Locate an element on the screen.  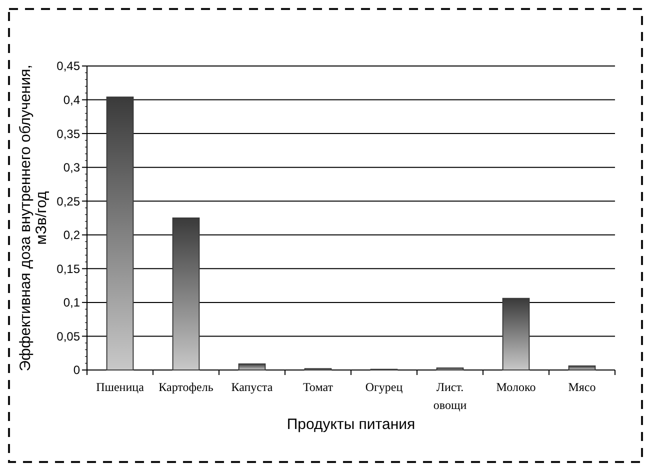
y-tick-label: 0,1 is located at coordinates (71, 303).